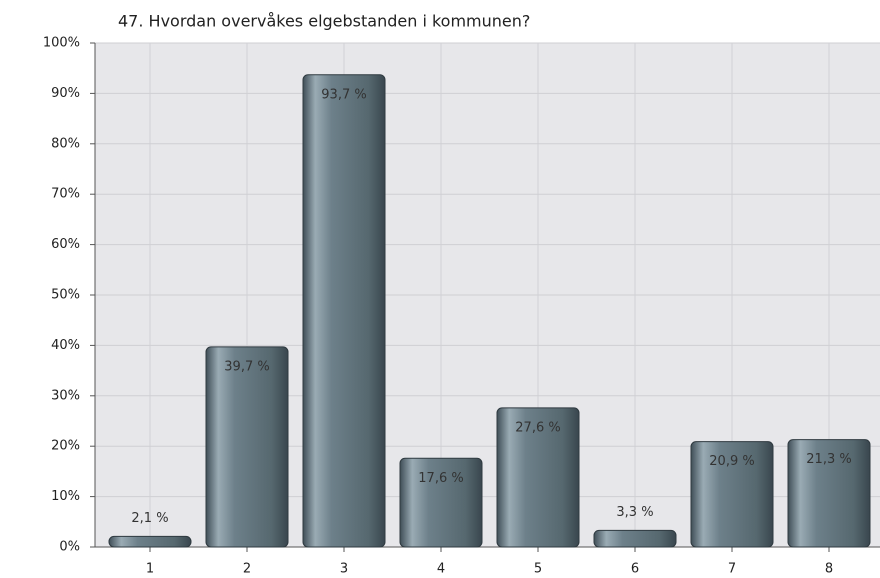 This screenshot has width=880, height=578. What do you see at coordinates (65, 143) in the screenshot?
I see `y-tick-label: 80%` at bounding box center [65, 143].